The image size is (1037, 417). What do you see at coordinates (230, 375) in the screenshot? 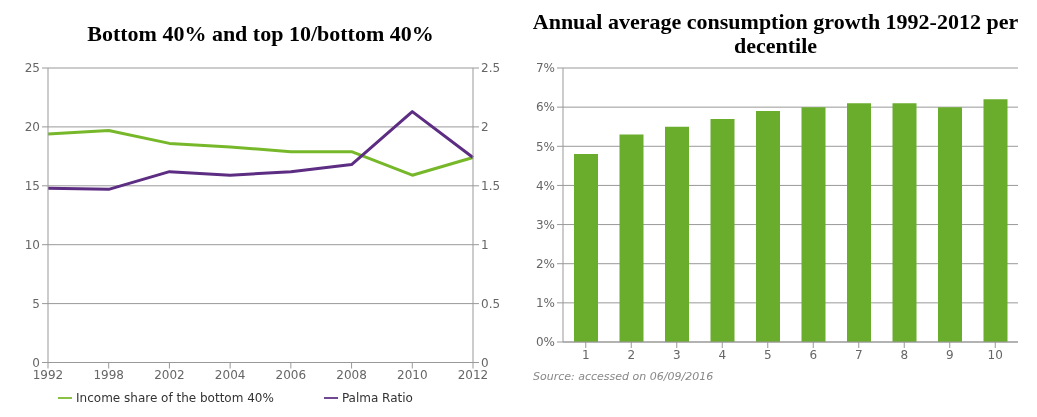
I see `x-tick-label: 2004` at bounding box center [230, 375].